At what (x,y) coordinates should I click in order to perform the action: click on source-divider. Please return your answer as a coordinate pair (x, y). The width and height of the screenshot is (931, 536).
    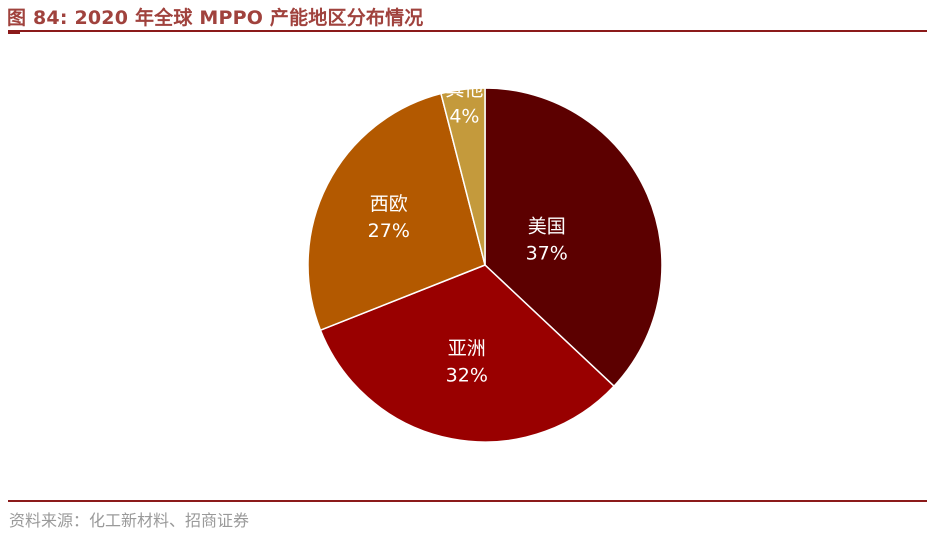
    Looking at the image, I should click on (467, 501).